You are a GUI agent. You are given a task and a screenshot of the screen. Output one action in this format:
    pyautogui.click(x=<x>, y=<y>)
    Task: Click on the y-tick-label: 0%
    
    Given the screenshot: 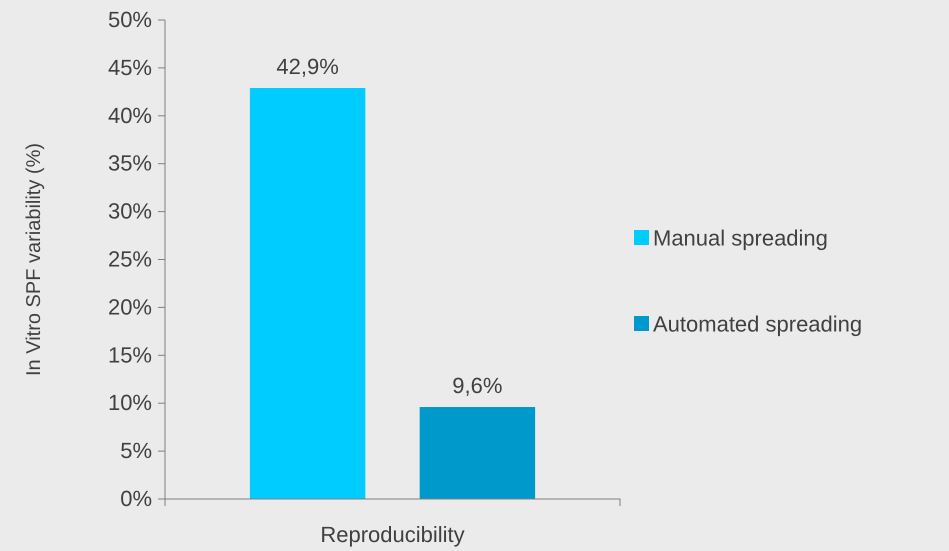 What is the action you would take?
    pyautogui.click(x=136, y=499)
    